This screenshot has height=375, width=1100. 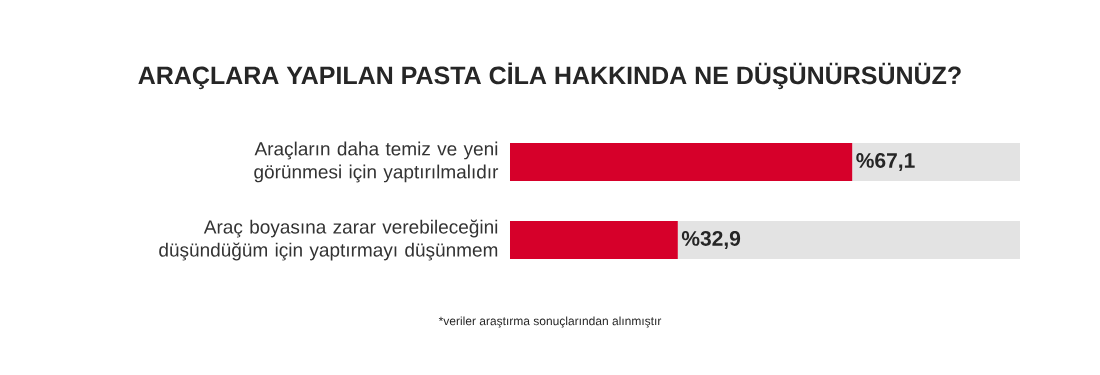 What do you see at coordinates (711, 240) in the screenshot?
I see `data-label: %32,9` at bounding box center [711, 240].